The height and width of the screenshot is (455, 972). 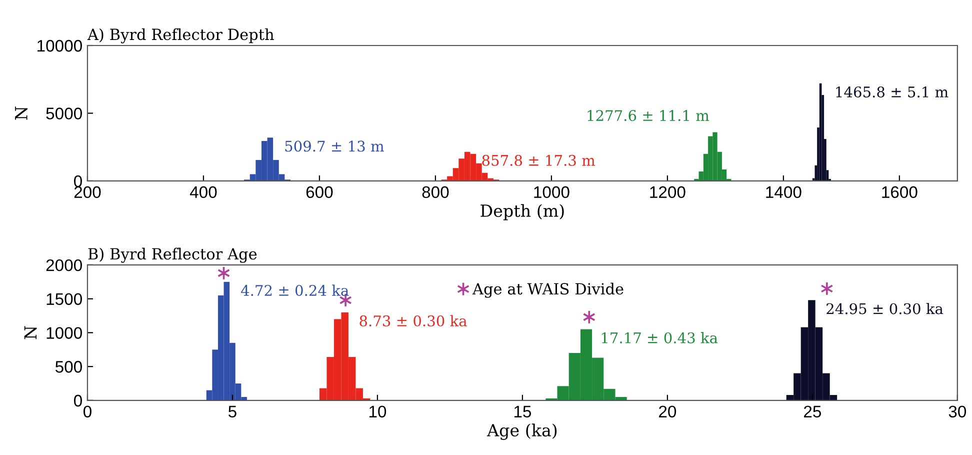 What do you see at coordinates (784, 192) in the screenshot?
I see `x-tick-label: 1400` at bounding box center [784, 192].